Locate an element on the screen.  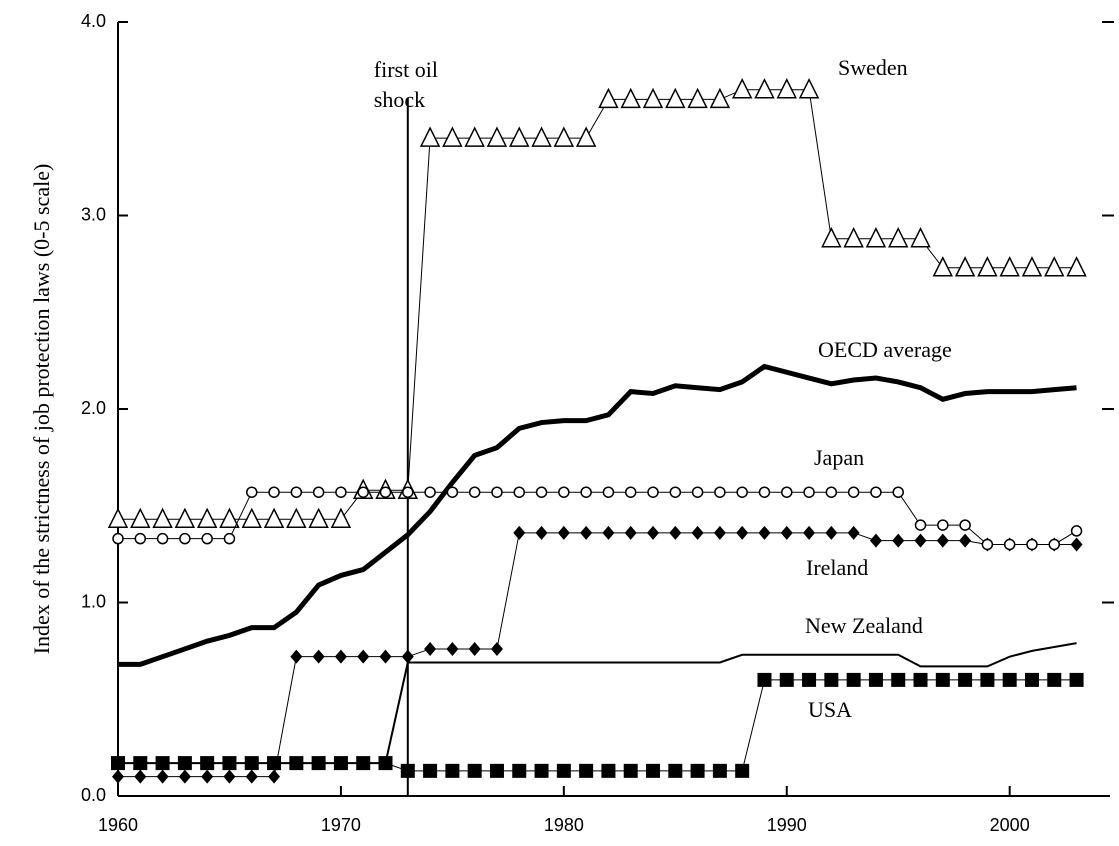
series-label: USA is located at coordinates (830, 709).